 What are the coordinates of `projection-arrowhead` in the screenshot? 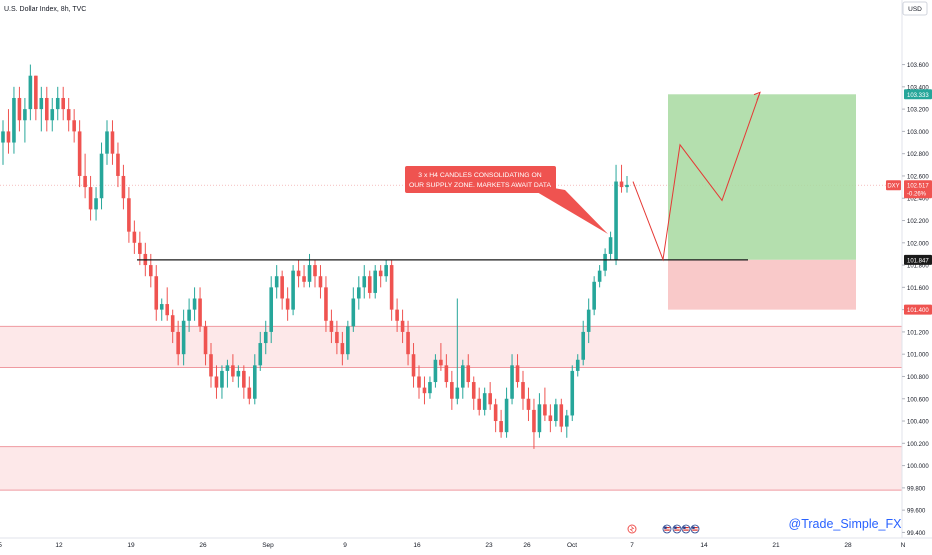 It's located at (757, 96).